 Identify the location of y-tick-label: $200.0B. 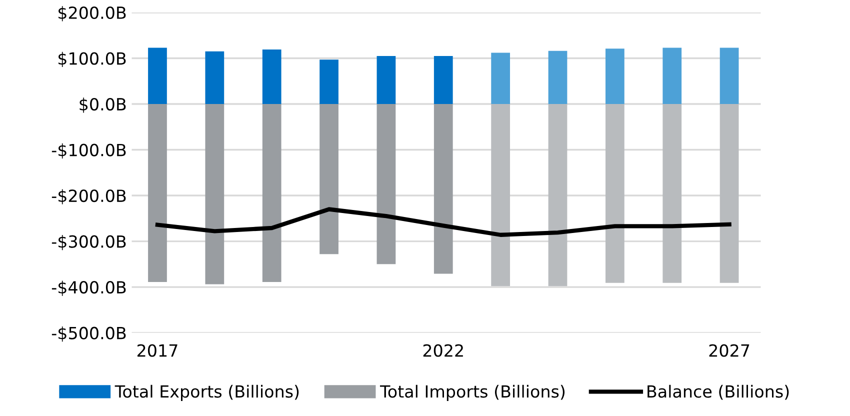
(92, 14).